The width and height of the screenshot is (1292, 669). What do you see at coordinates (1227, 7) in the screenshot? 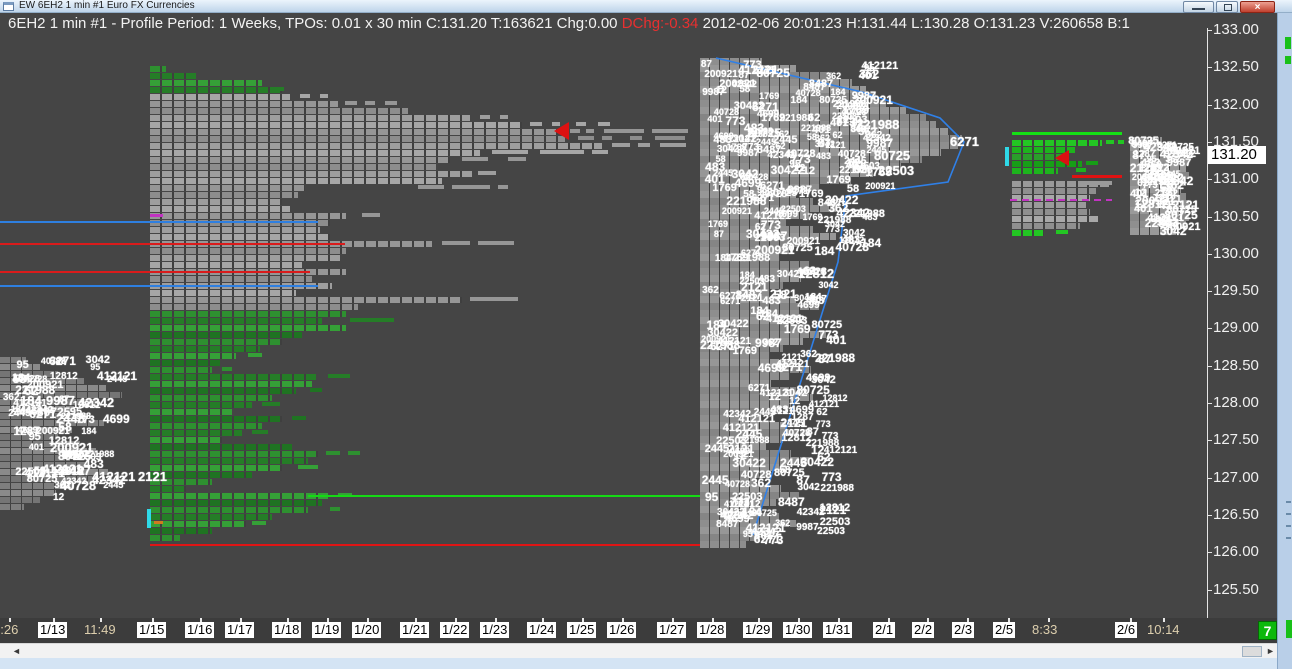
I see `restore-button` at bounding box center [1227, 7].